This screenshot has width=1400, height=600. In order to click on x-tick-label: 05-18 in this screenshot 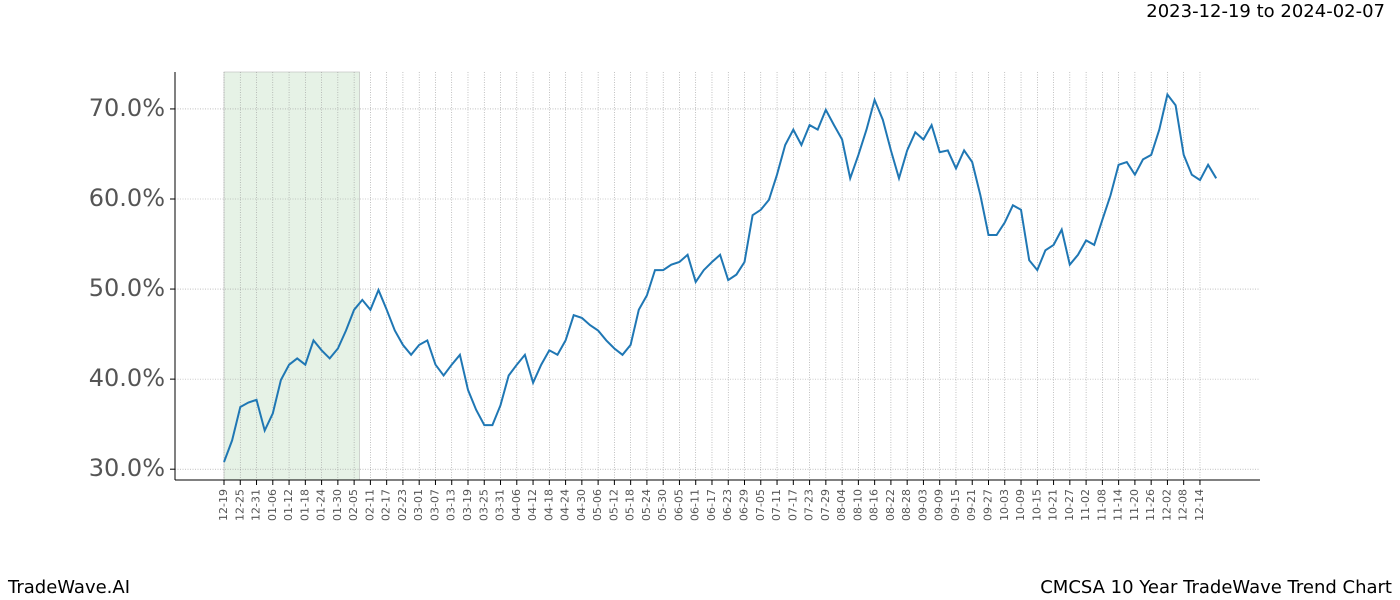, I will do `click(630, 505)`.